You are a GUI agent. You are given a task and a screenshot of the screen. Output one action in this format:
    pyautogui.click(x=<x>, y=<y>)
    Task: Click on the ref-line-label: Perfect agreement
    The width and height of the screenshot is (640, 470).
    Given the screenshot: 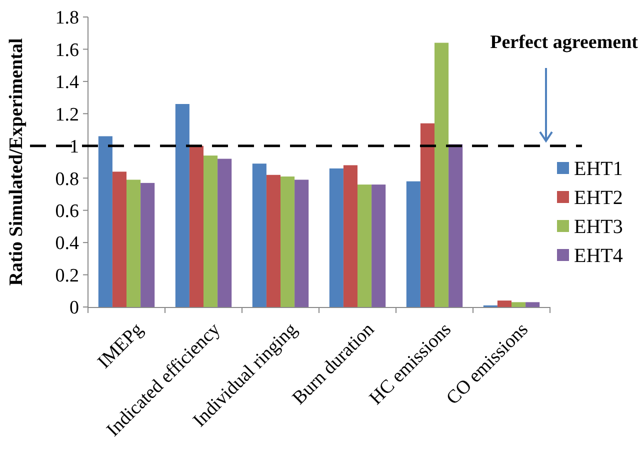 What is the action you would take?
    pyautogui.click(x=564, y=42)
    